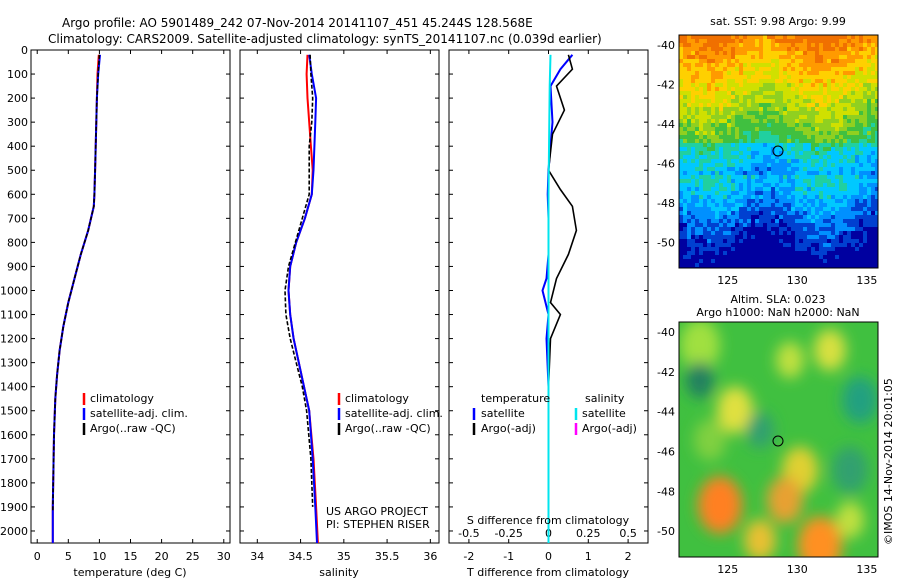 This screenshot has height=580, width=900. What do you see at coordinates (777, 312) in the screenshot?
I see `sla-map-subtitle: Argo h1000: NaN h2000: NaN` at bounding box center [777, 312].